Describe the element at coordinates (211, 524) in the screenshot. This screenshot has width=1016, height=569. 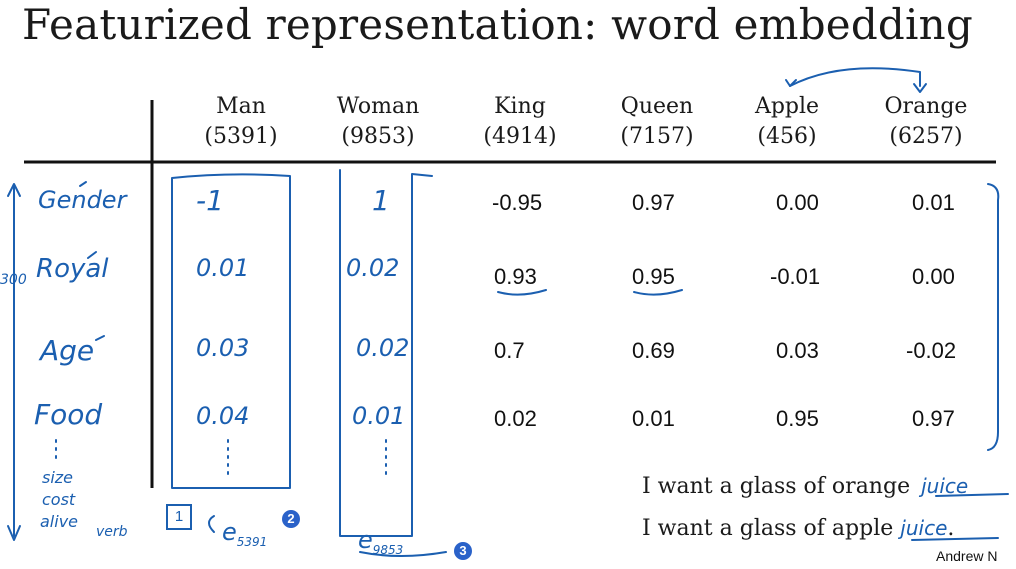
I see `man-vector-paren` at that location.